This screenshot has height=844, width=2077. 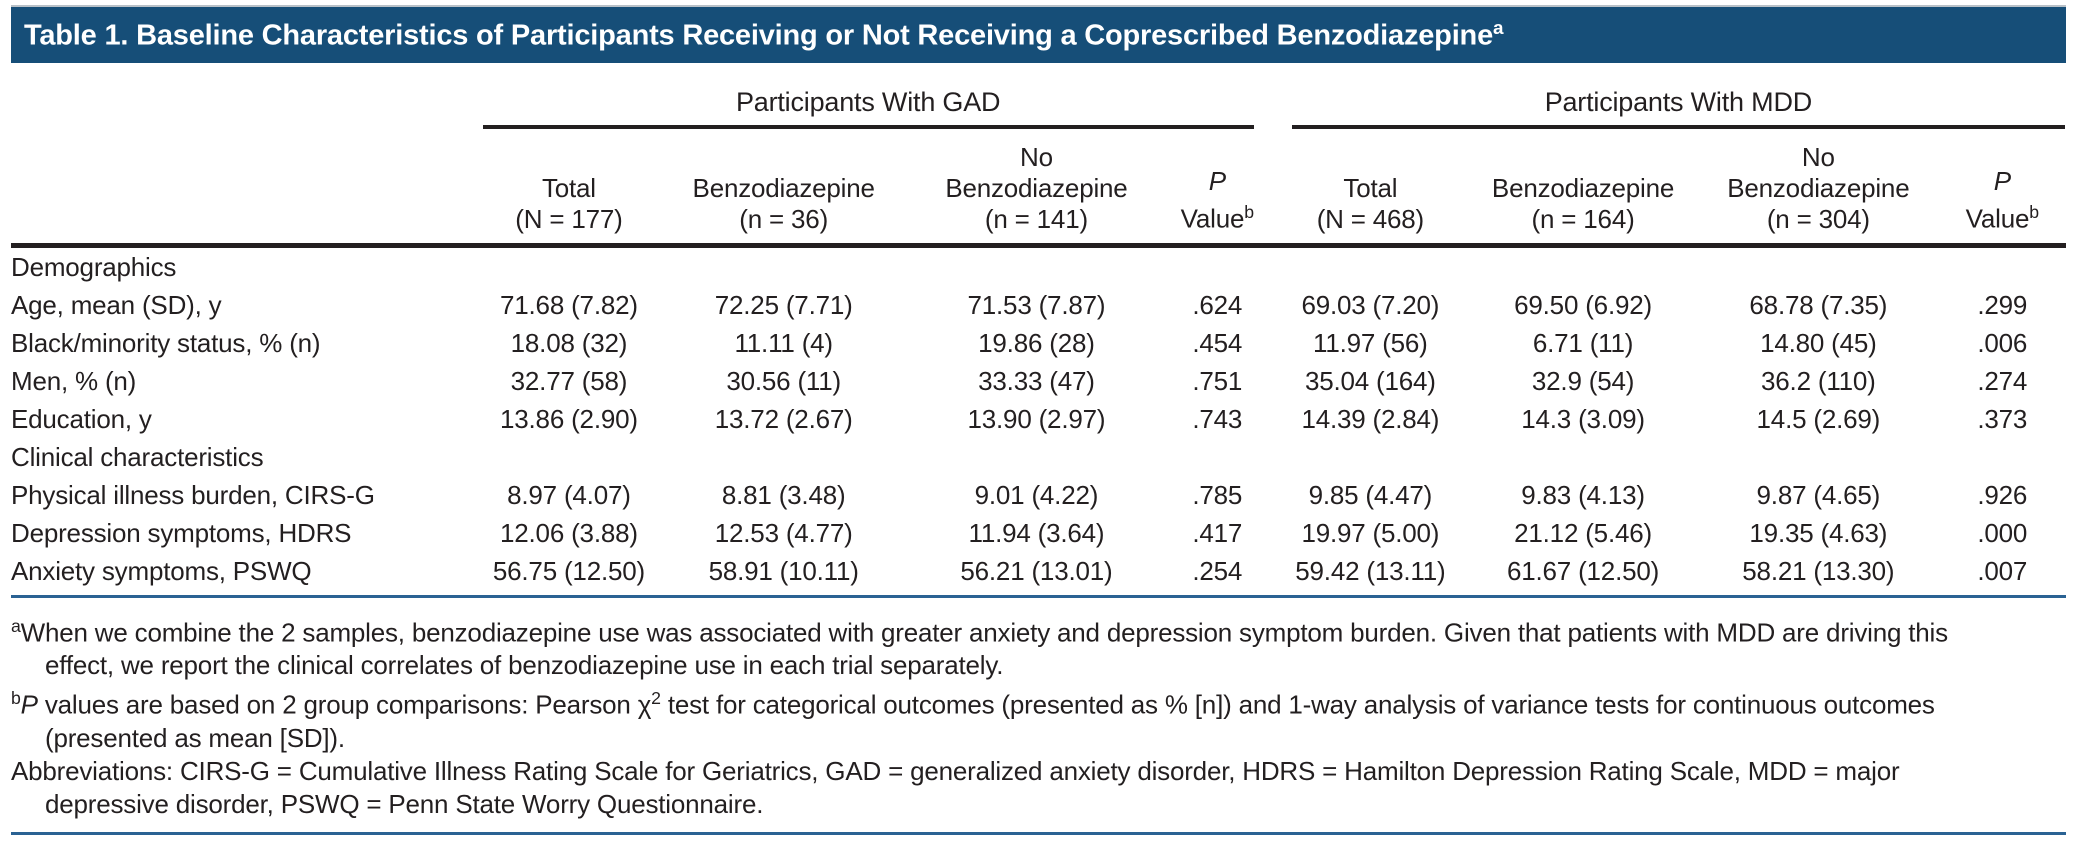 What do you see at coordinates (1678, 108) in the screenshot?
I see `group-header-mdd: Participants With MDD` at bounding box center [1678, 108].